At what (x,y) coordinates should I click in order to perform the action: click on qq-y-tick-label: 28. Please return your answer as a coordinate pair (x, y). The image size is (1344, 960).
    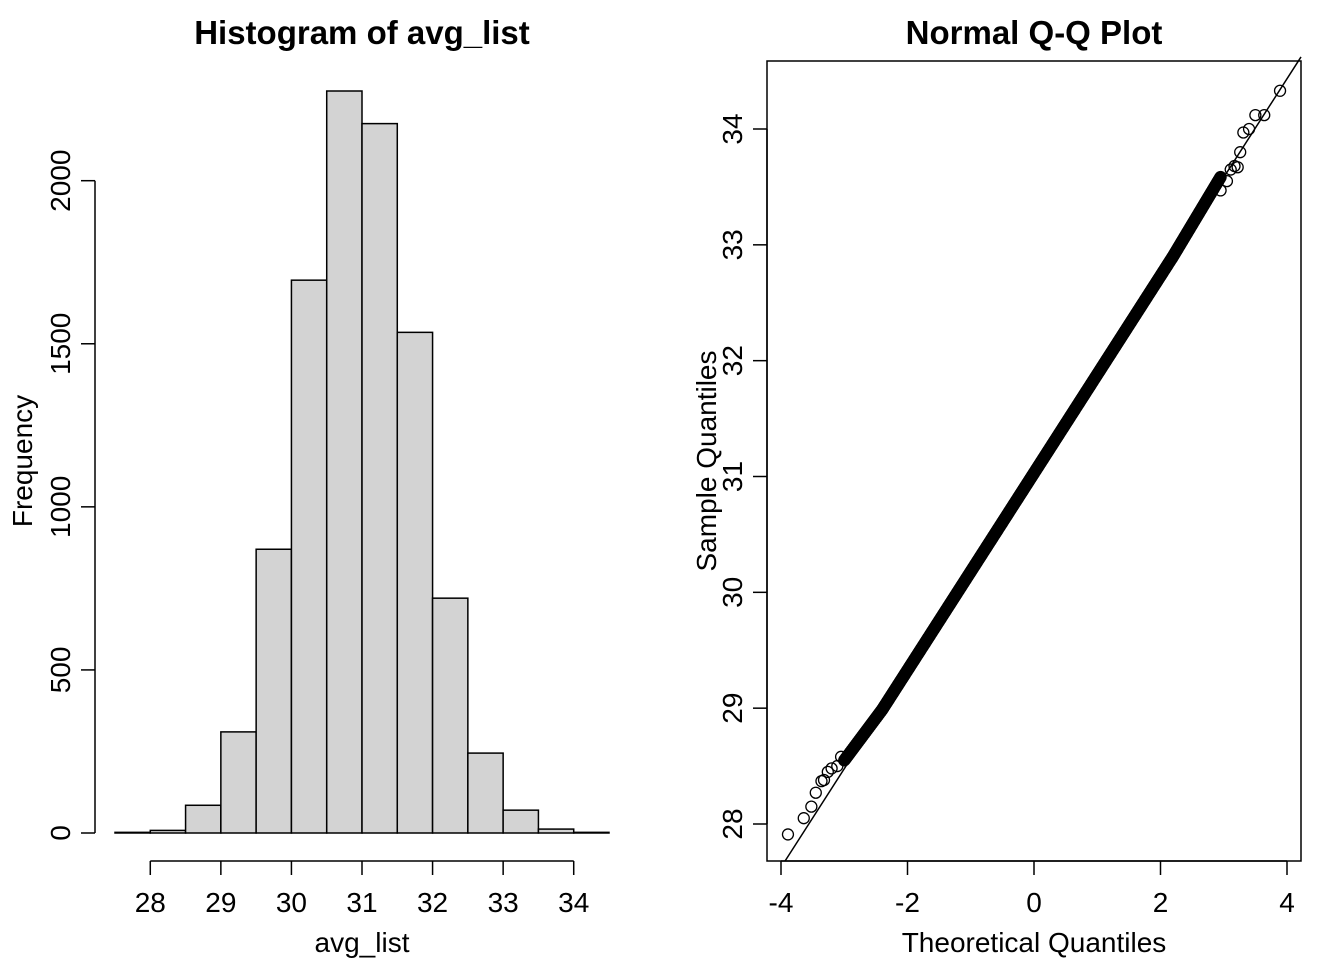
    Looking at the image, I should click on (732, 823).